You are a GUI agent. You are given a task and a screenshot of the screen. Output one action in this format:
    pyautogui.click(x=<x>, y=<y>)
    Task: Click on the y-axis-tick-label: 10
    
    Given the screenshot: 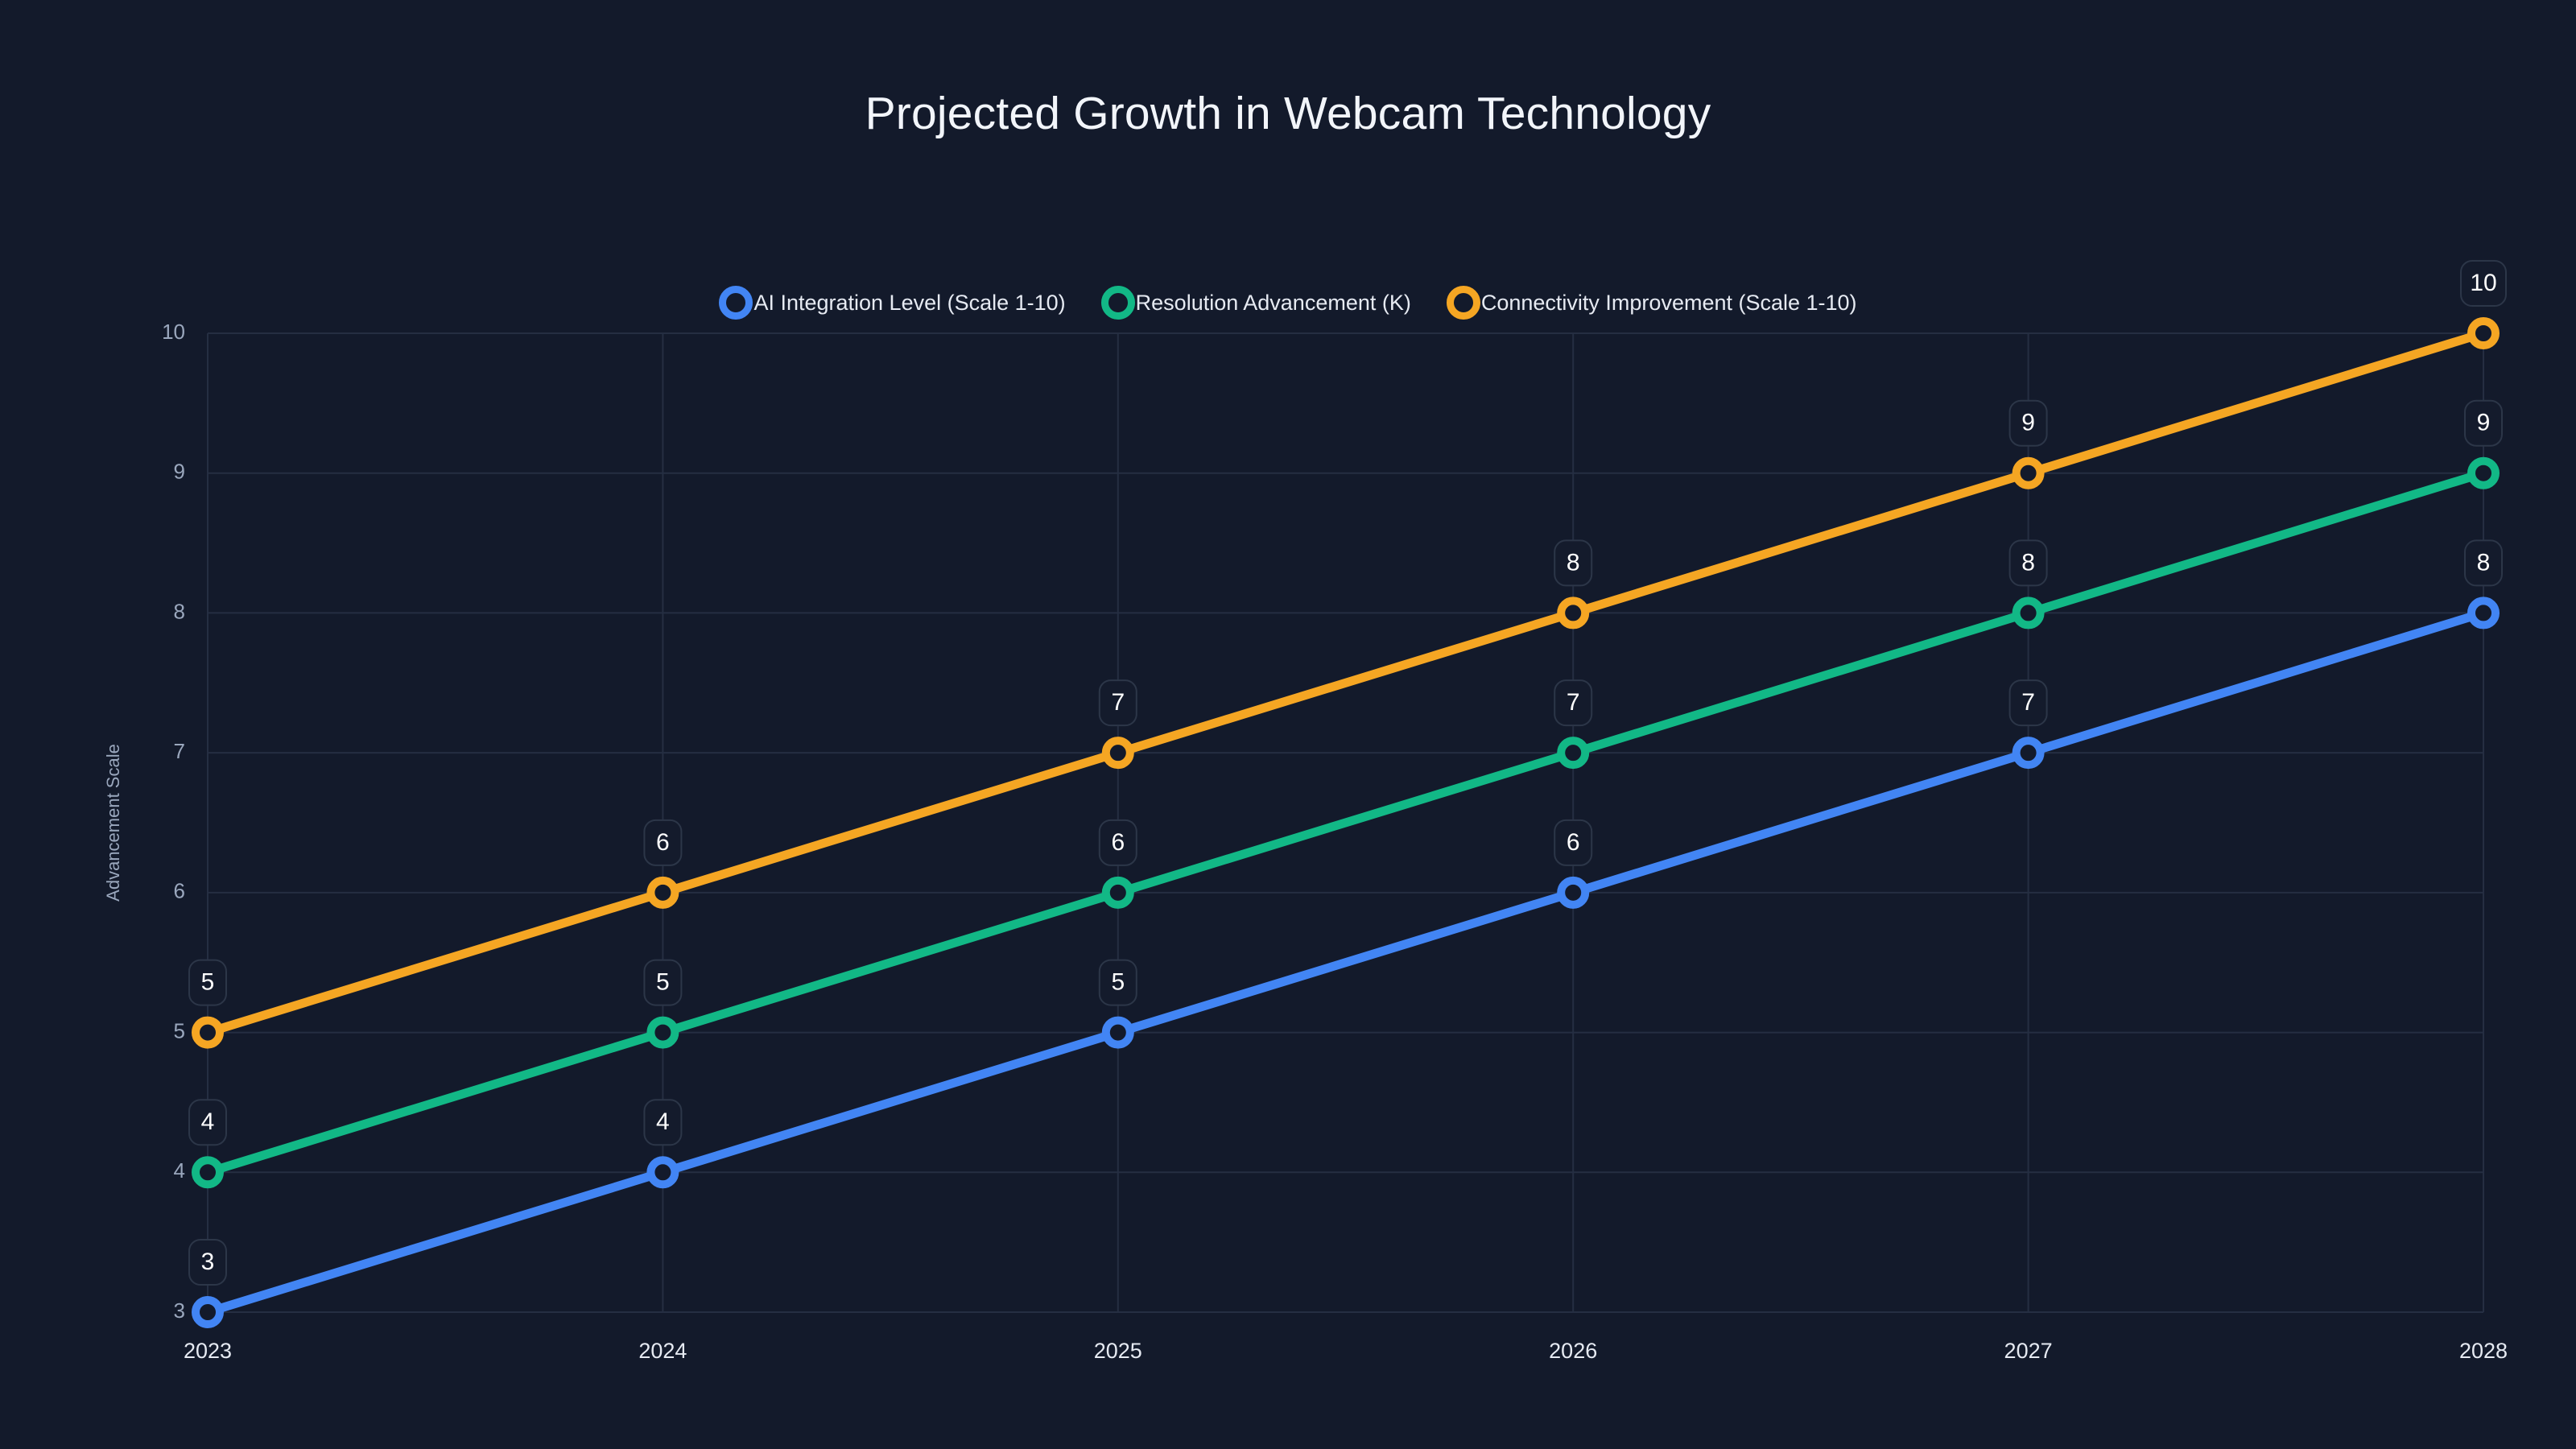 What is the action you would take?
    pyautogui.click(x=173, y=332)
    